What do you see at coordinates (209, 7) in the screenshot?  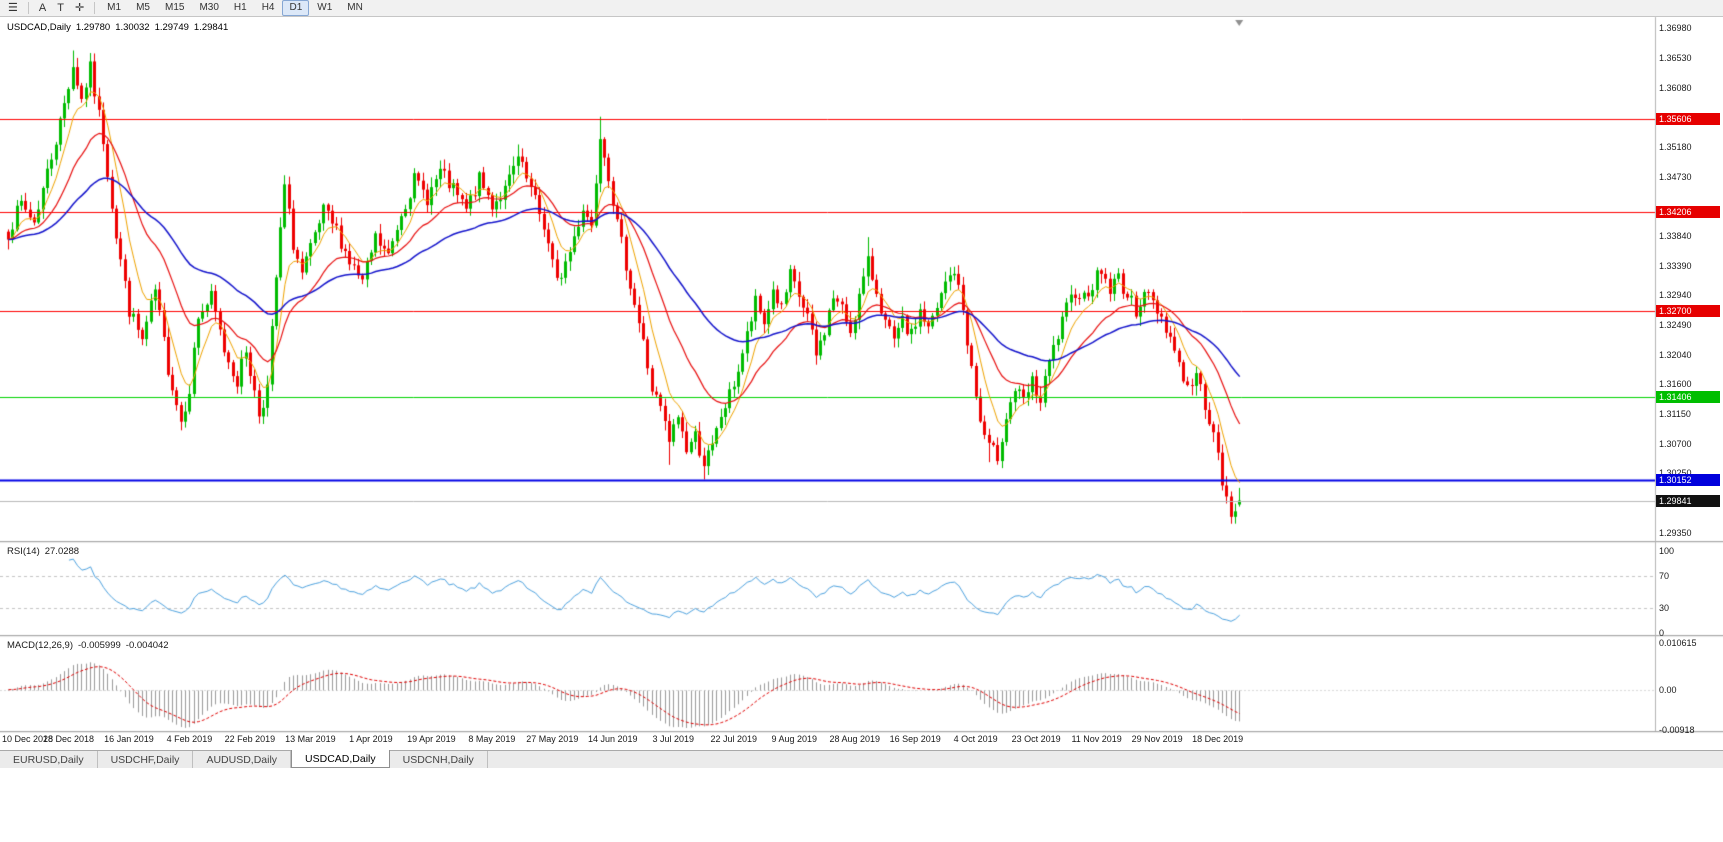 I see `timeframe-button-m30: M30` at bounding box center [209, 7].